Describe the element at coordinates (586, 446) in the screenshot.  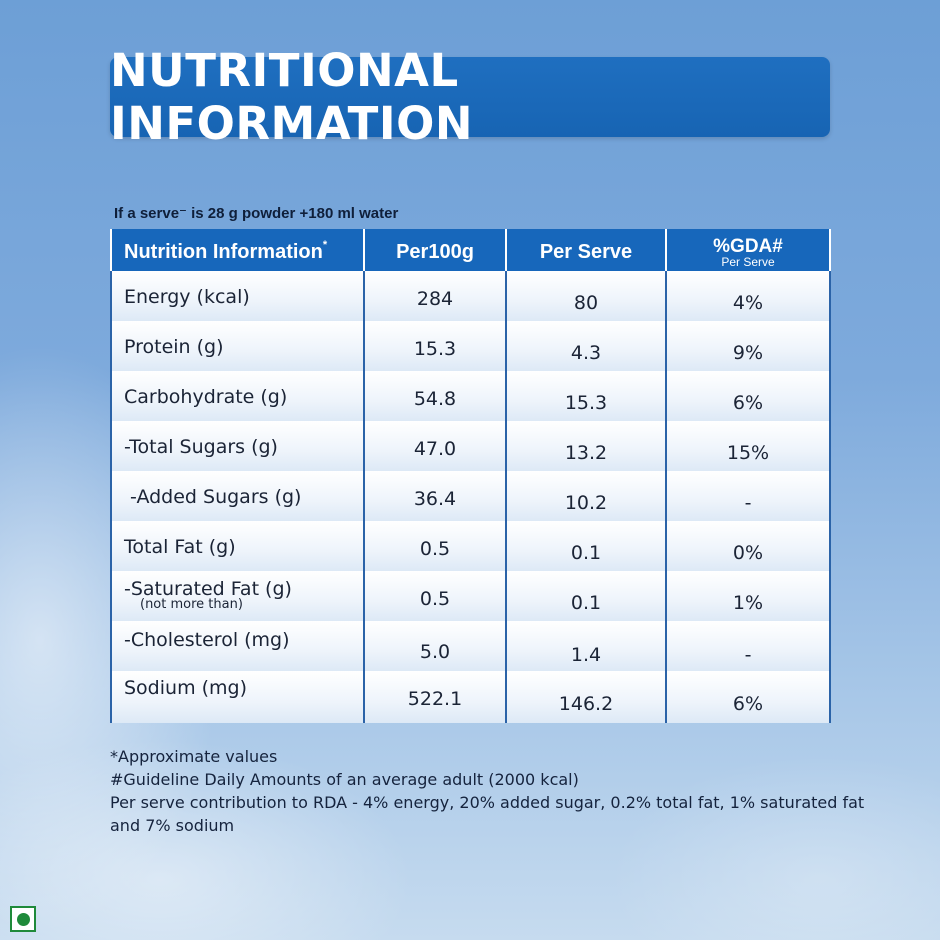
I see `per-serve-cell: 13.2` at that location.